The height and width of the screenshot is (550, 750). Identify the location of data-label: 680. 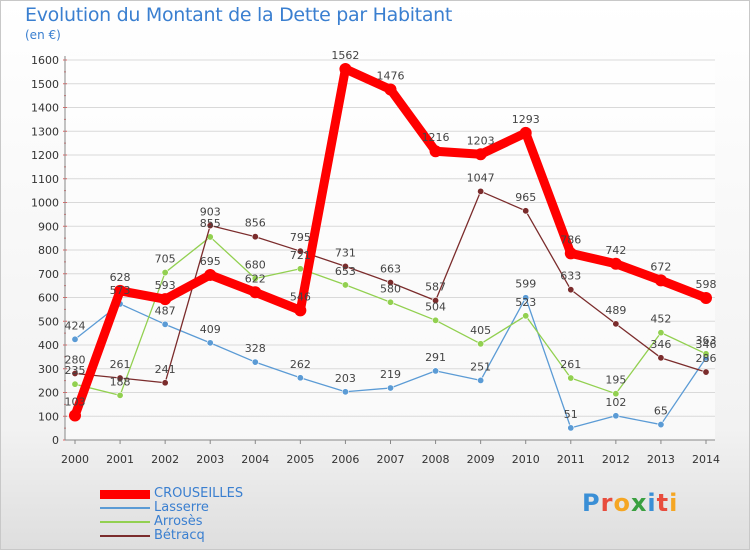
(255, 265).